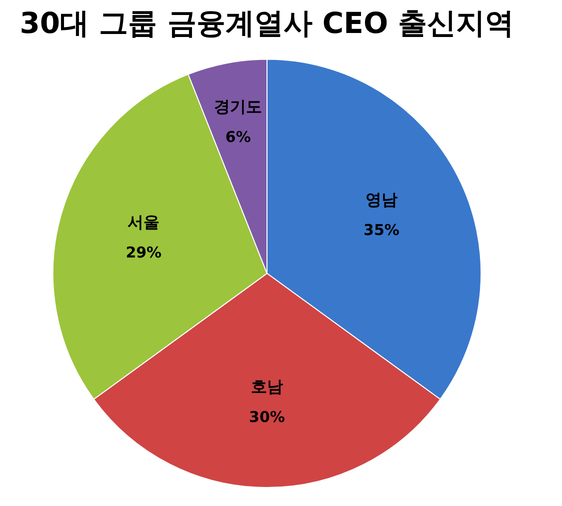 The width and height of the screenshot is (562, 506). What do you see at coordinates (267, 386) in the screenshot?
I see `slice-label: 호남` at bounding box center [267, 386].